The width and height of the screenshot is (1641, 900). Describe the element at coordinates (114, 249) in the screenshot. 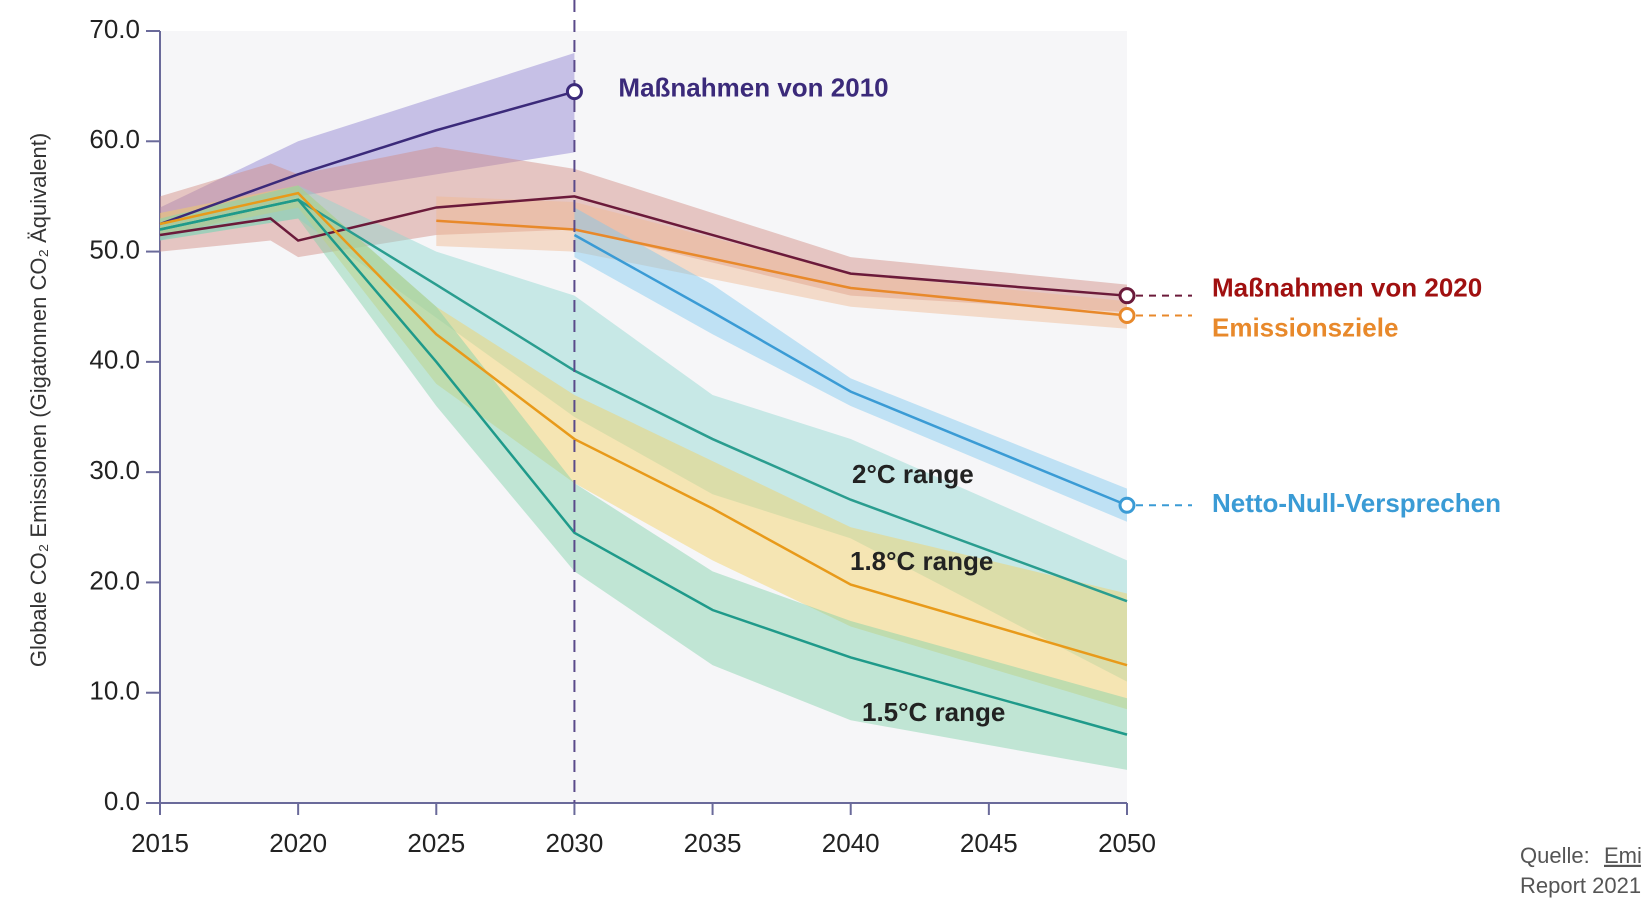

I see `y-tick-label: 50.0` at that location.